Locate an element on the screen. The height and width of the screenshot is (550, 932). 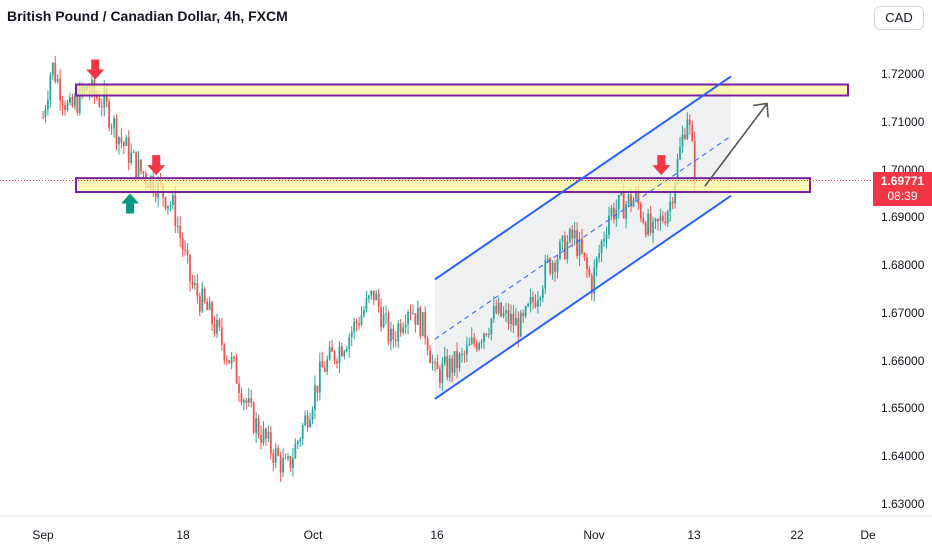
y-tick-label: 1.71000 is located at coordinates (903, 121).